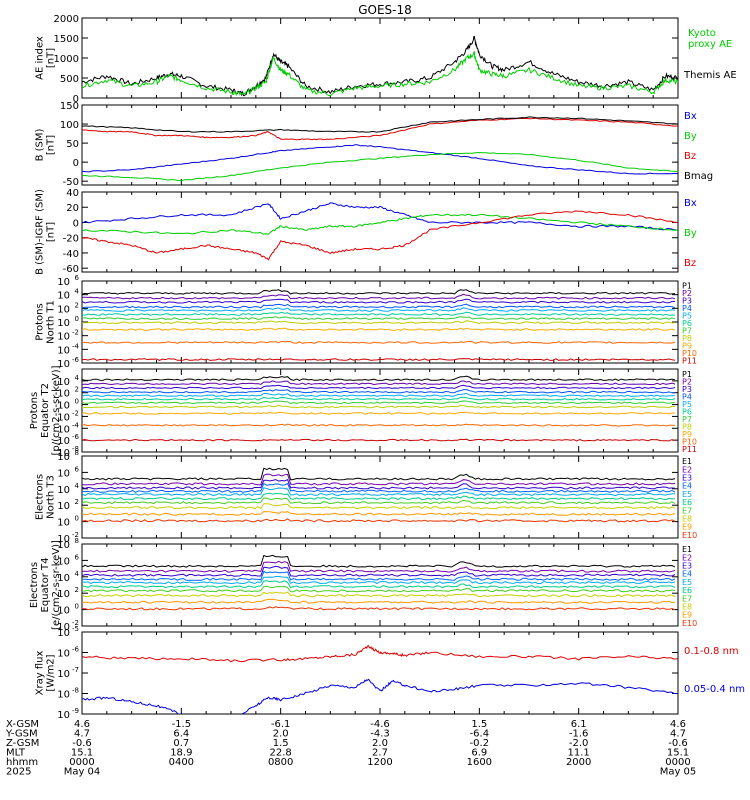 The image size is (750, 800). Describe the element at coordinates (18, 772) in the screenshot. I see `year-label: 2025` at that location.